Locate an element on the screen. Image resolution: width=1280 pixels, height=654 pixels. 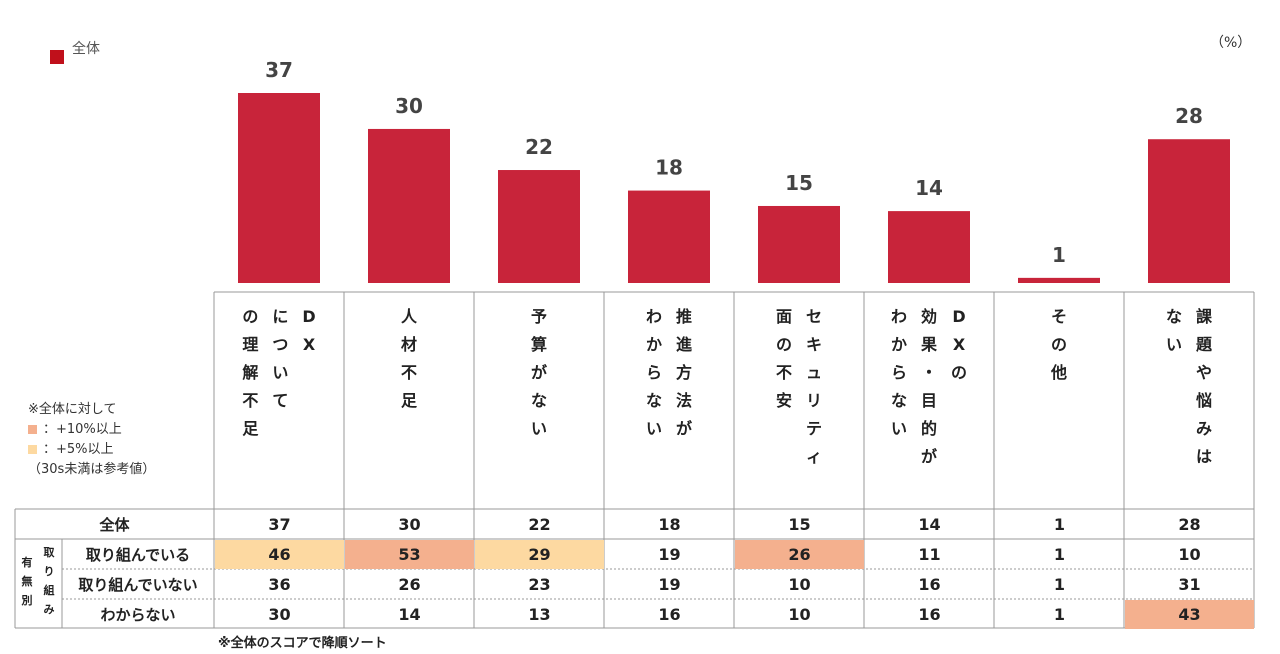
note-title: ※全体に対して is located at coordinates (72, 409).